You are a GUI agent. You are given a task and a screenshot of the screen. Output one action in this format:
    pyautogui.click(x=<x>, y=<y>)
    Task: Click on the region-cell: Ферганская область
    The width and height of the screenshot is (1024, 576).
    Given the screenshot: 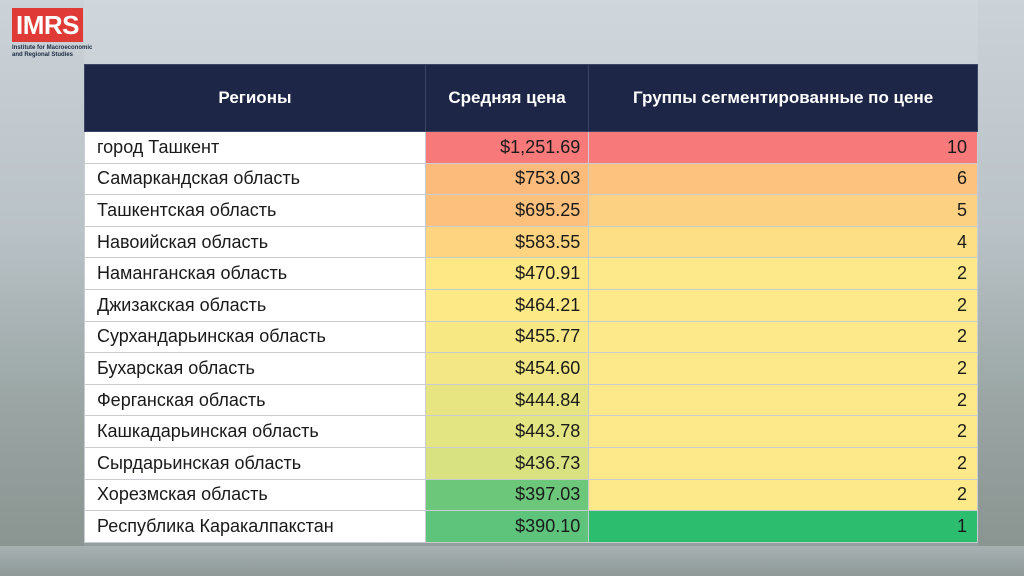 What is the action you would take?
    pyautogui.click(x=255, y=400)
    